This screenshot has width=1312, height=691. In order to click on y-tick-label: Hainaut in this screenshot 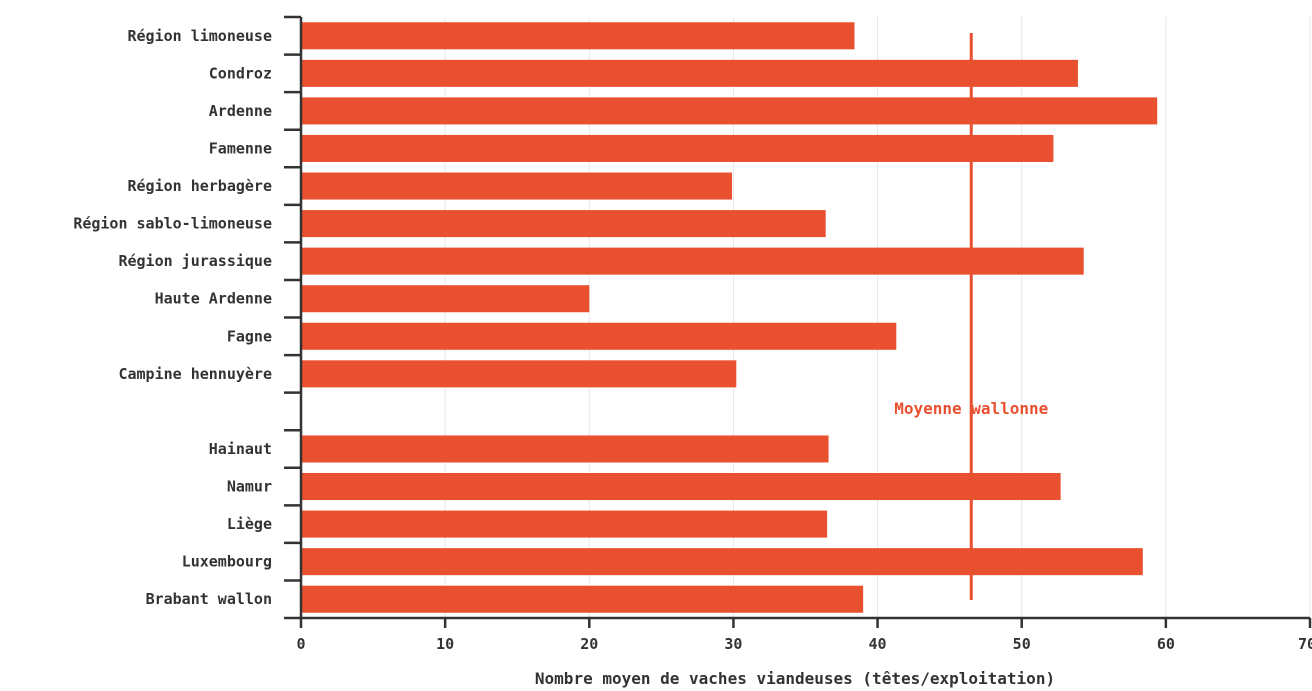, I will do `click(240, 449)`.